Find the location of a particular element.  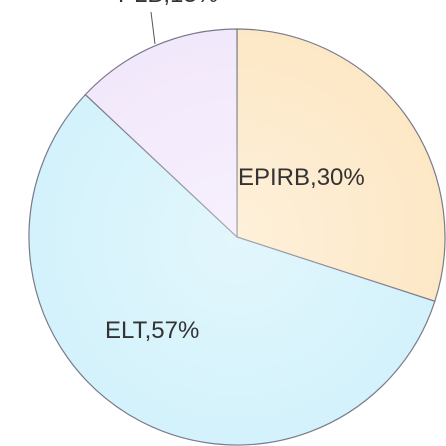

slice-label: EPIRB,30% is located at coordinates (301, 177).